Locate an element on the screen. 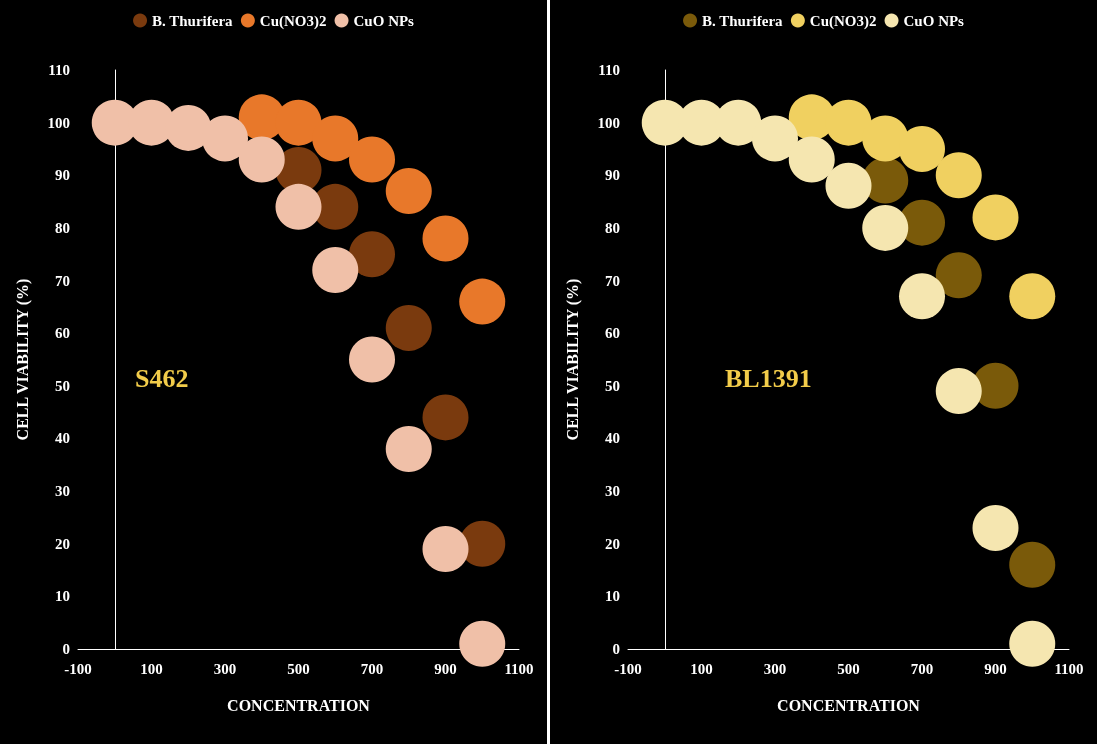 Image resolution: width=1097 pixels, height=744 pixels. annotation: BL1391 is located at coordinates (768, 378).